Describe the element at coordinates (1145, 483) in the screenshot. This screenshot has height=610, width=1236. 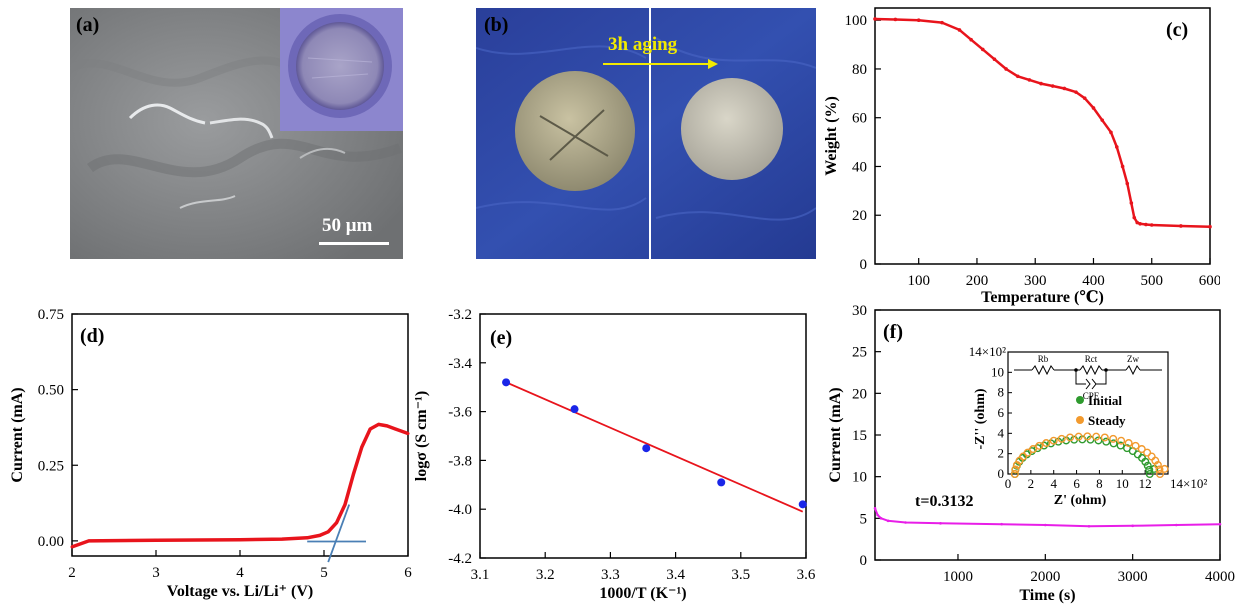
I see `inset-x-tick-label: 12` at that location.